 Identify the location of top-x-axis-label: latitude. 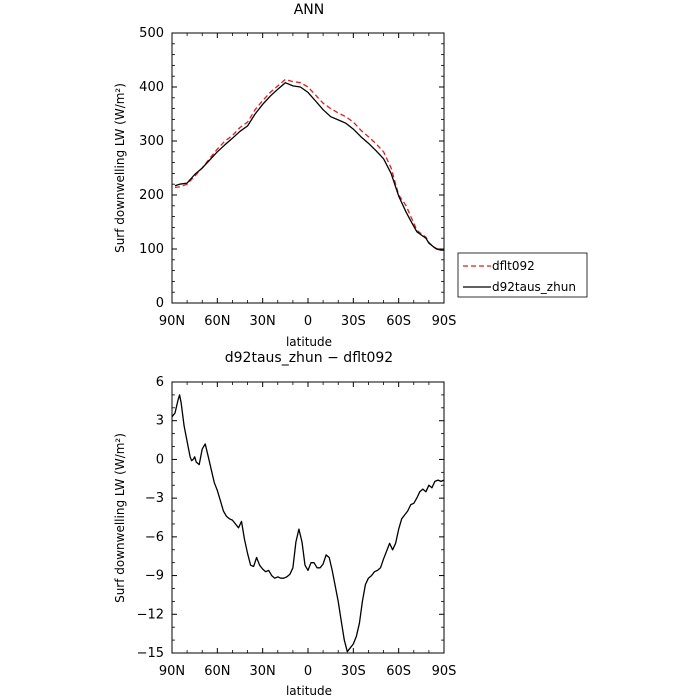
(309, 342).